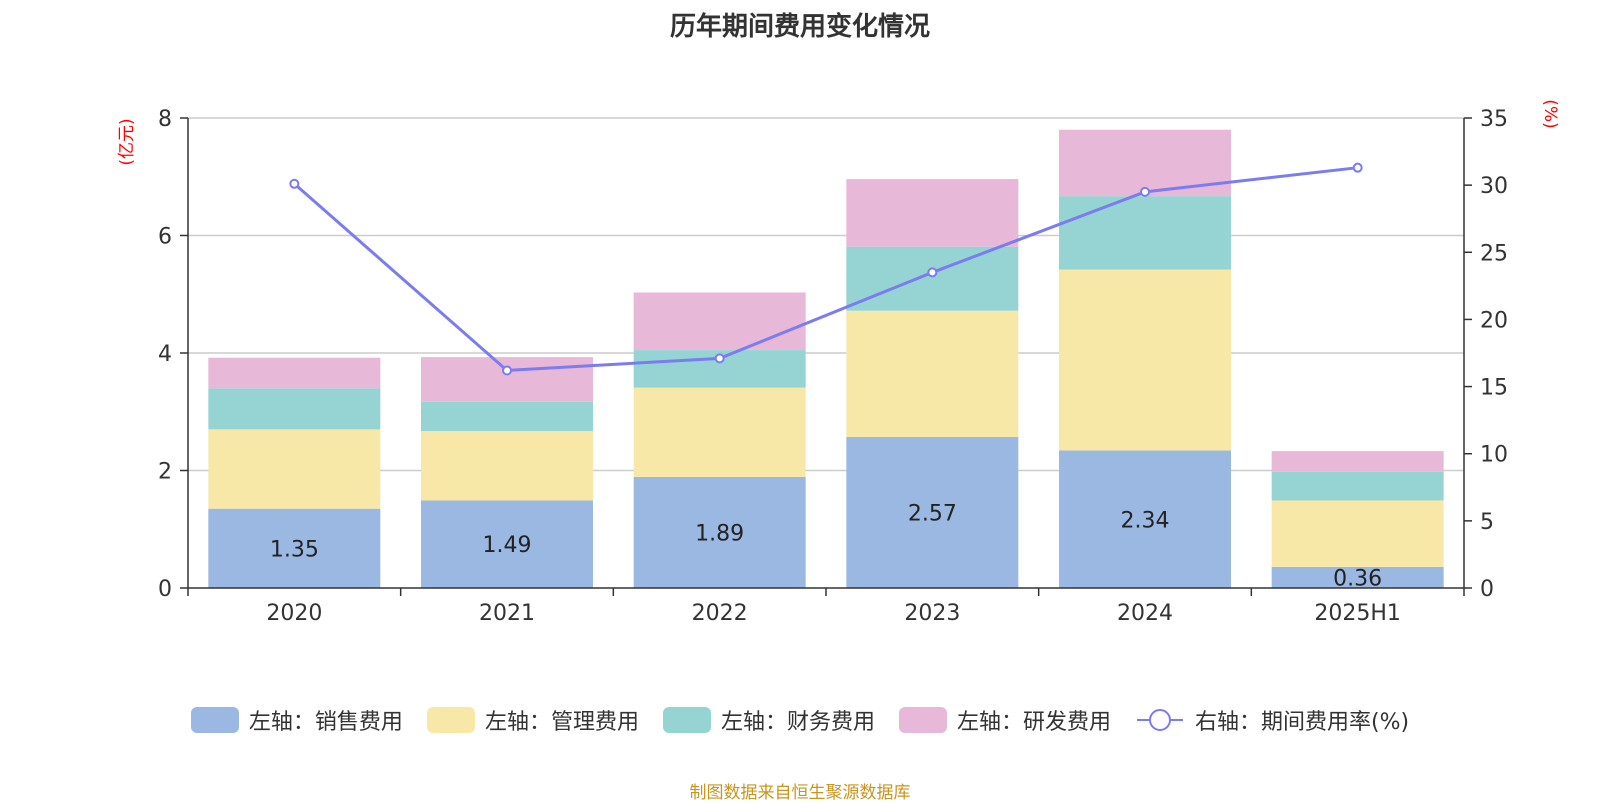 The height and width of the screenshot is (803, 1600). I want to click on chart-title: 历年期间费用变化情况, so click(799, 27).